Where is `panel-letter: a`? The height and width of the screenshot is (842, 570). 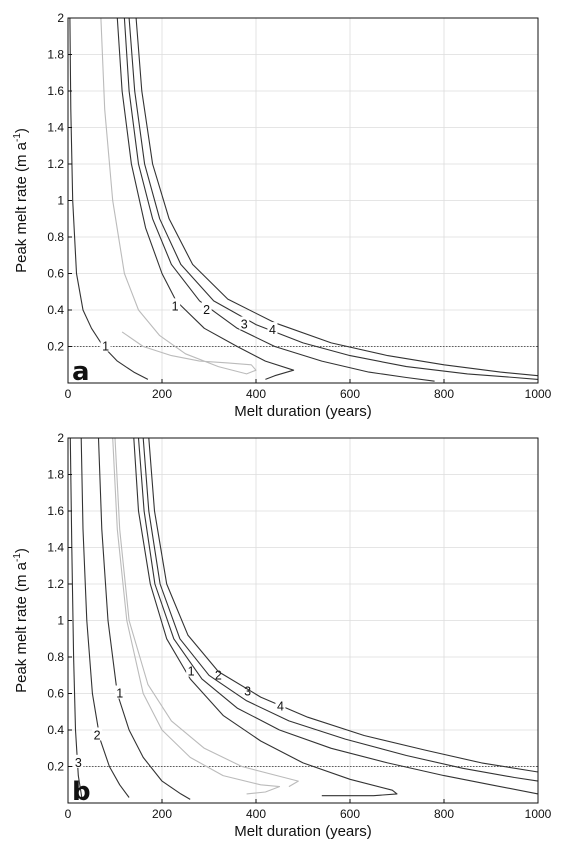 panel-letter: a is located at coordinates (81, 372).